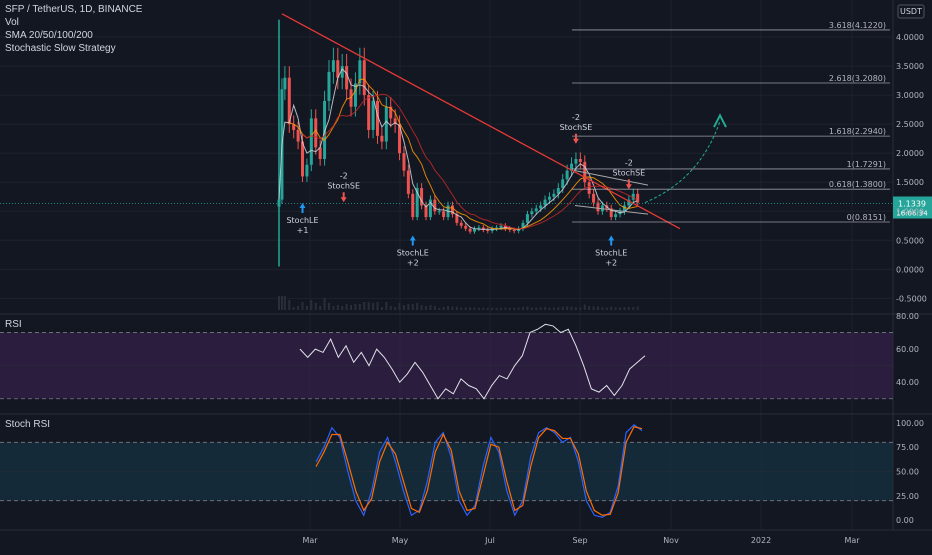 The width and height of the screenshot is (932, 555). What do you see at coordinates (910, 37) in the screenshot?
I see `price-tick-label: 4.0000` at bounding box center [910, 37].